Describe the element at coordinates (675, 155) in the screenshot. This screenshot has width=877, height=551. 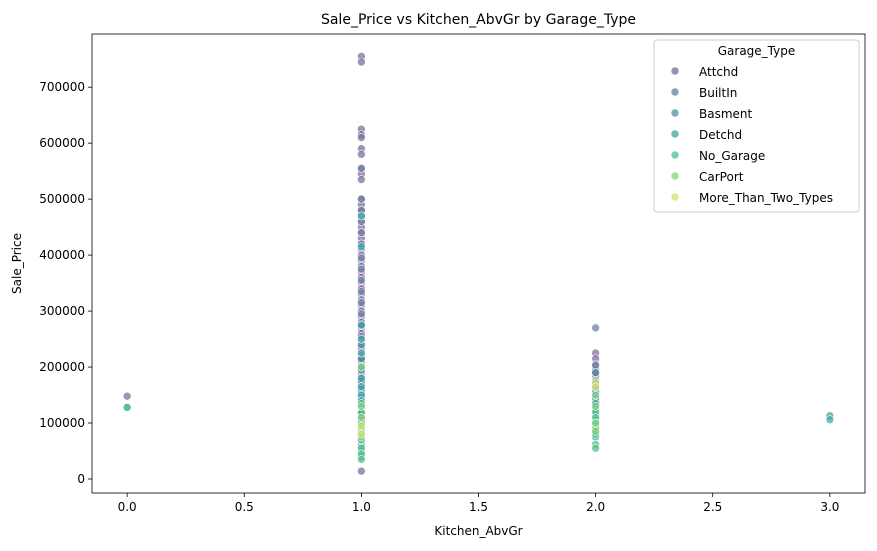
I see `legend-marker-no-garage` at that location.